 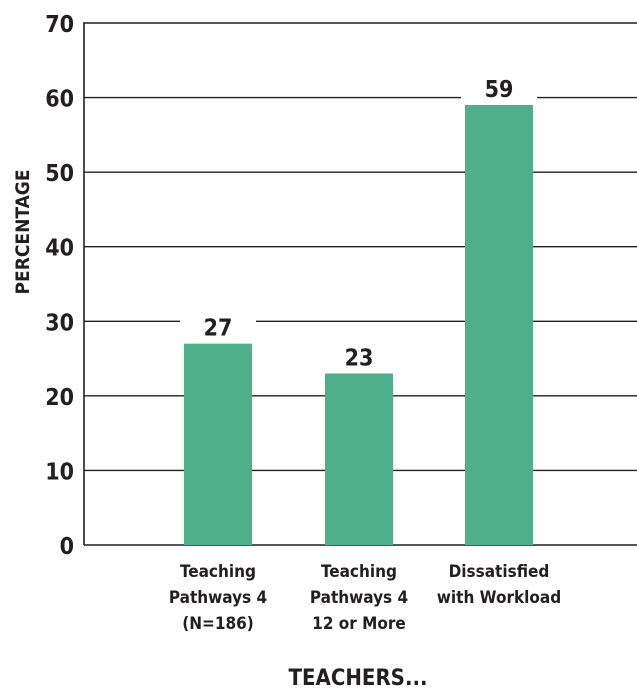 What do you see at coordinates (59, 100) in the screenshot?
I see `y-tick-label: 60` at bounding box center [59, 100].